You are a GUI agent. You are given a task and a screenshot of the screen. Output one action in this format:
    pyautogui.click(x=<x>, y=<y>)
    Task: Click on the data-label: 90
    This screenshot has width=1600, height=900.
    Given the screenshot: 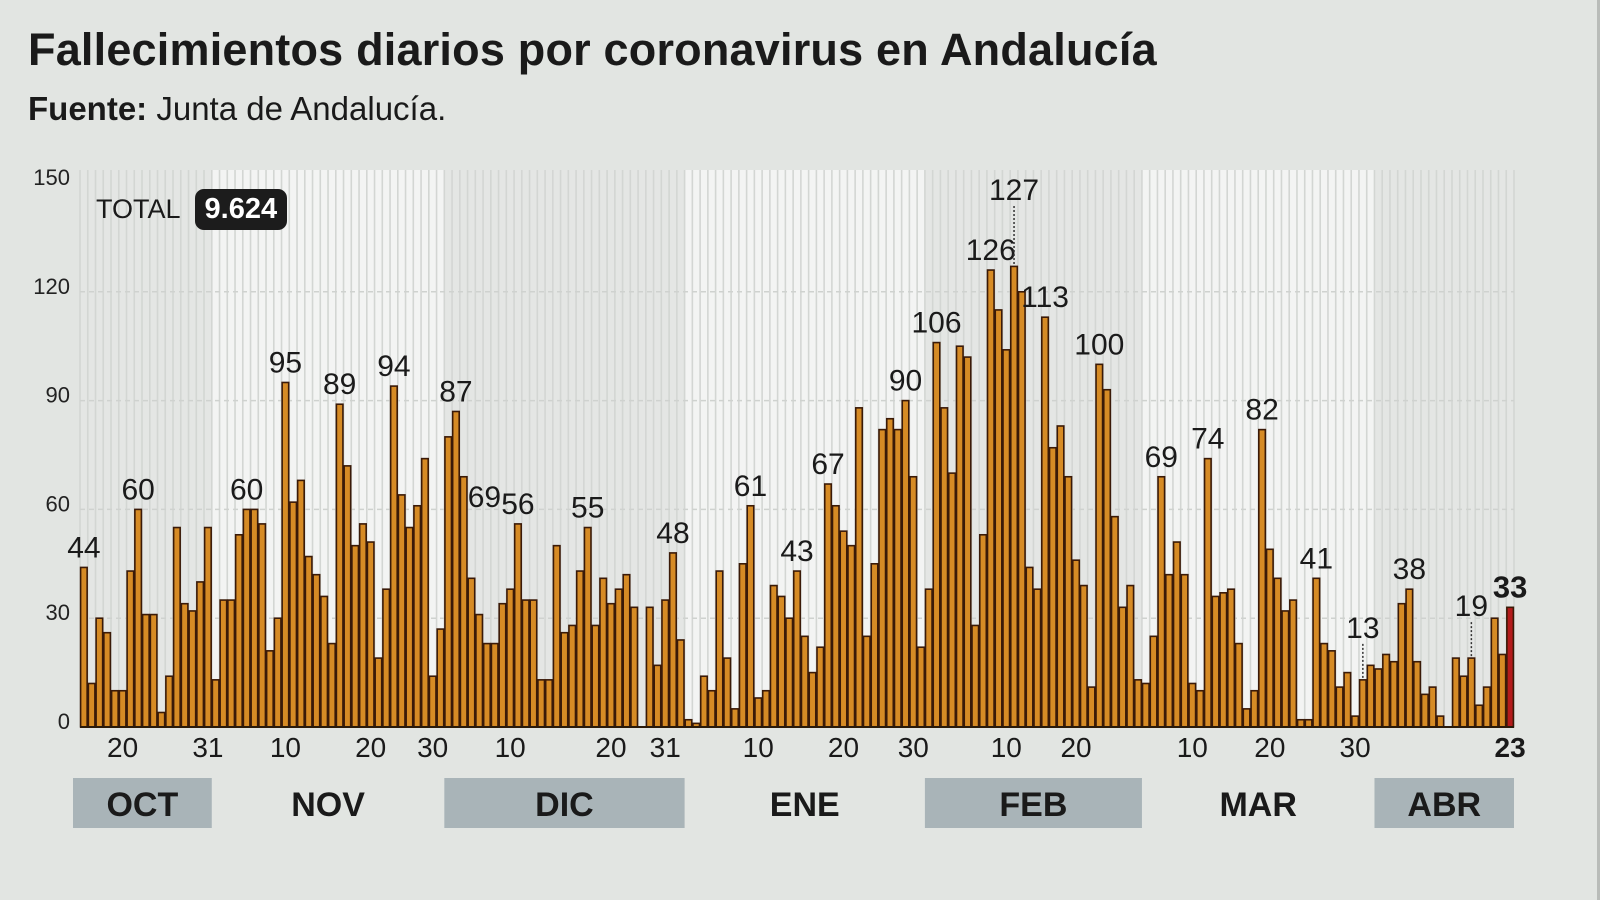 What is the action you would take?
    pyautogui.click(x=905, y=381)
    